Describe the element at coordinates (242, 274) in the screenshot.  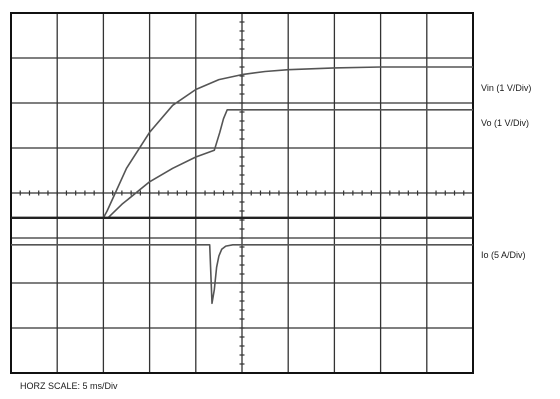
I see `io-trace` at that location.